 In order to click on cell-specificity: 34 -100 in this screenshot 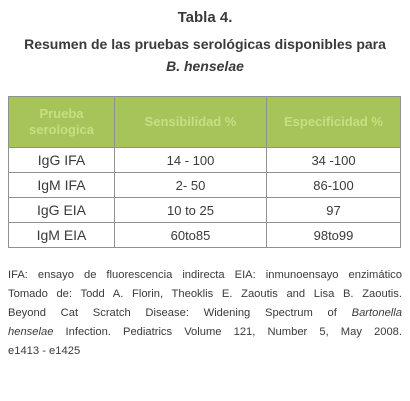, I will do `click(333, 160)`.